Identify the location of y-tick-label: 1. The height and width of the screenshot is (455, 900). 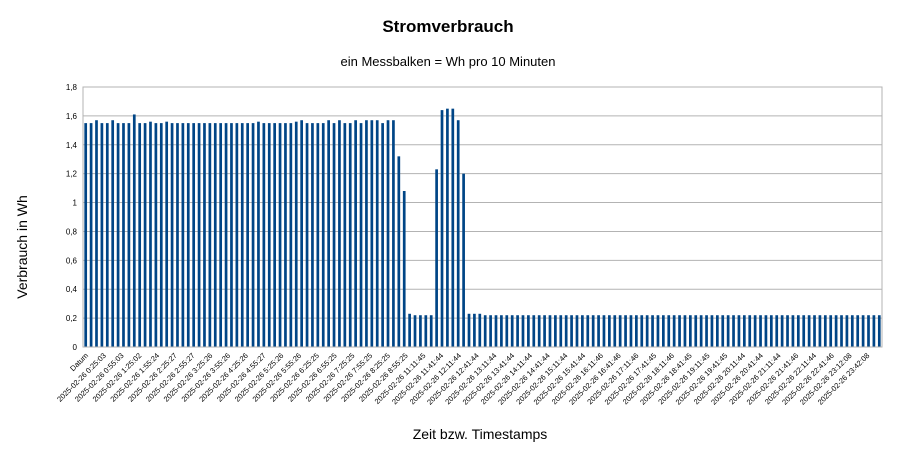
(75, 203).